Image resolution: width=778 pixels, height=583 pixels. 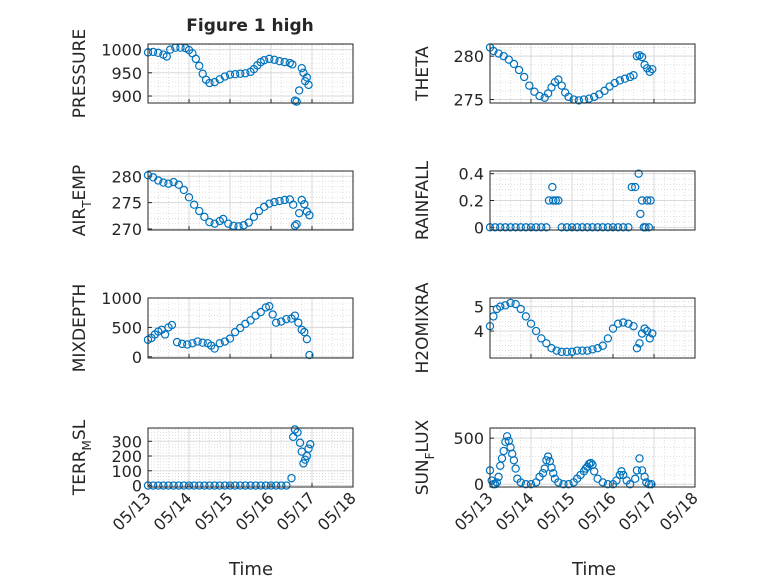 What do you see at coordinates (126, 441) in the screenshot?
I see `y-tick-label: 300` at bounding box center [126, 441].